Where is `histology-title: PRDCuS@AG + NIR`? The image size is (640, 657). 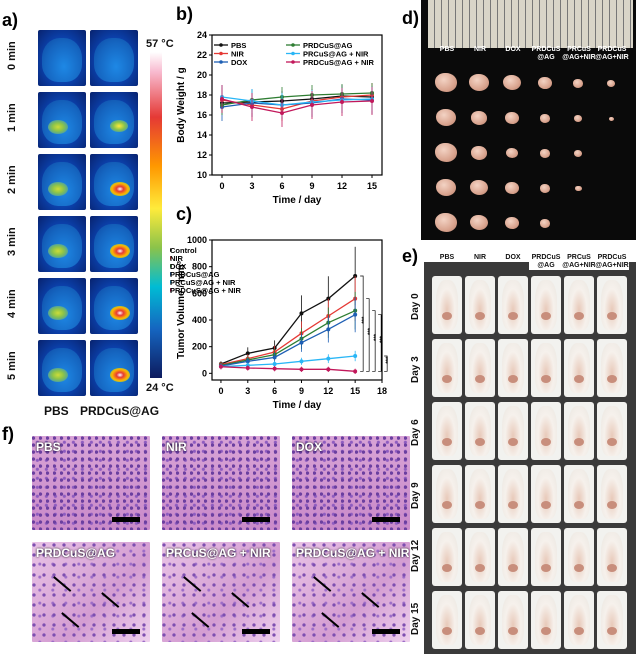 histology-title: PRDCuS@AG + NIR is located at coordinates (353, 553).